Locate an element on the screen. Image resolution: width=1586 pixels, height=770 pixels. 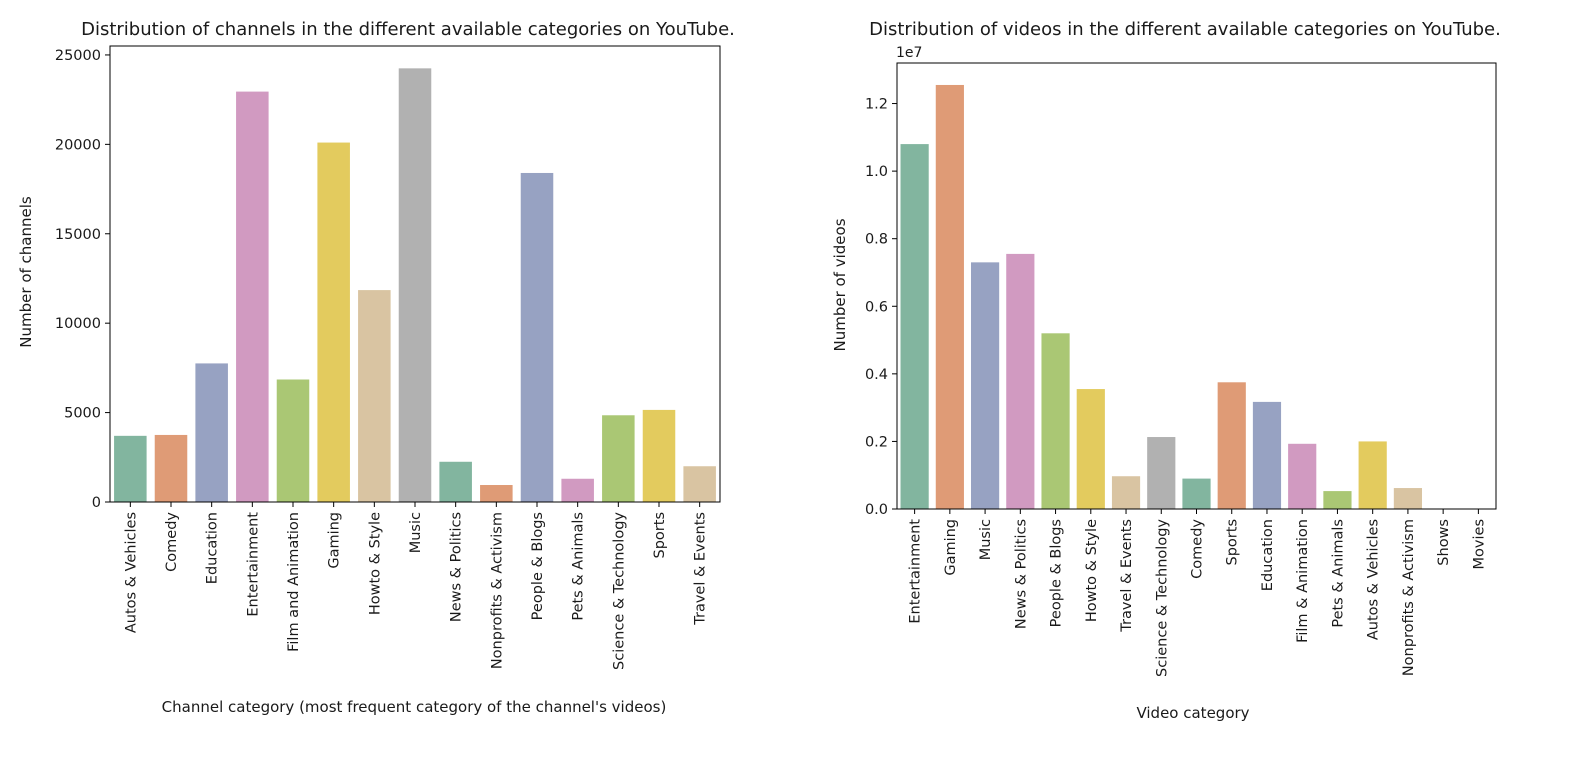
y-tick-label: 0 is located at coordinates (96, 503).